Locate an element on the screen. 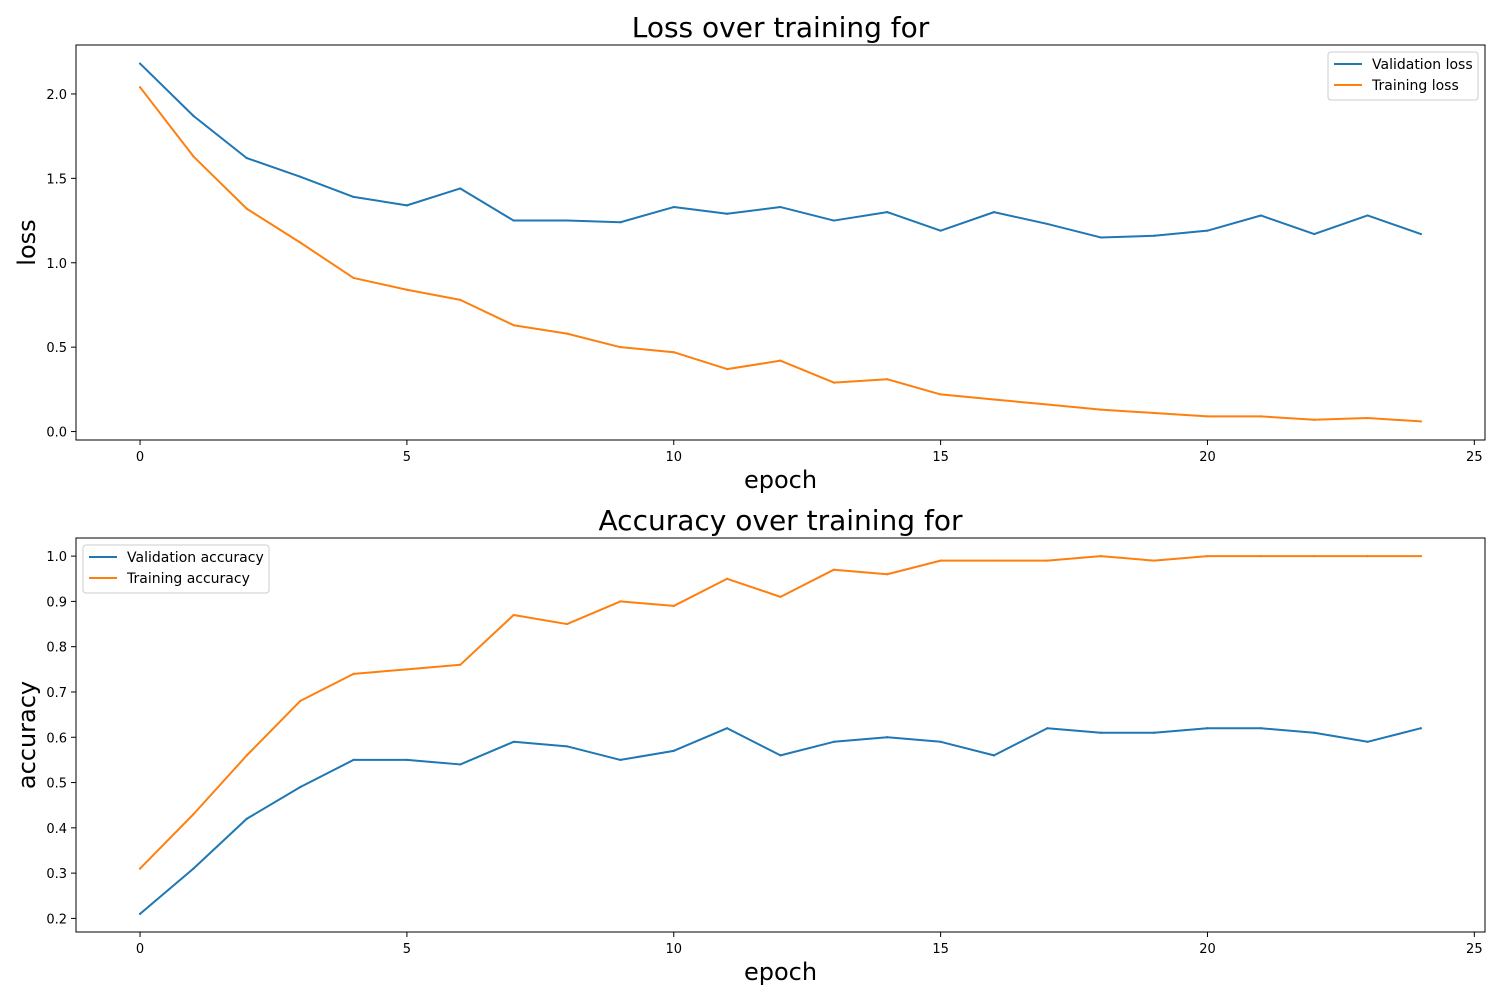 This screenshot has height=1000, width=1500. x-tick-label: 20 is located at coordinates (1207, 457).